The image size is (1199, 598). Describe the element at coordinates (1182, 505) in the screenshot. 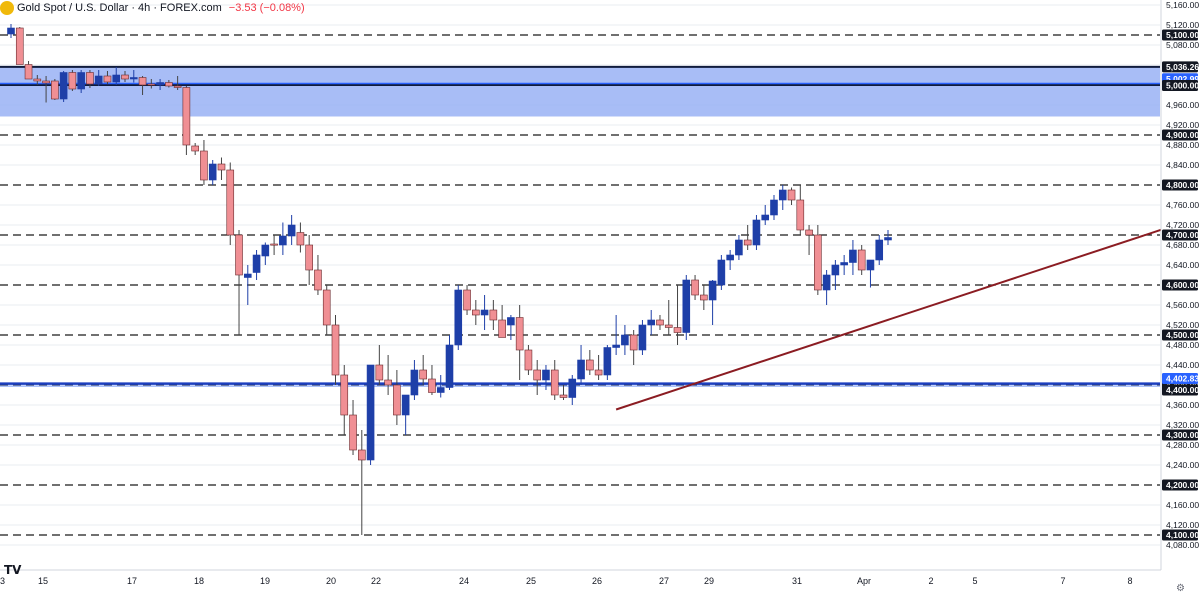

I see `price-tick-label: 4,160.00` at that location.